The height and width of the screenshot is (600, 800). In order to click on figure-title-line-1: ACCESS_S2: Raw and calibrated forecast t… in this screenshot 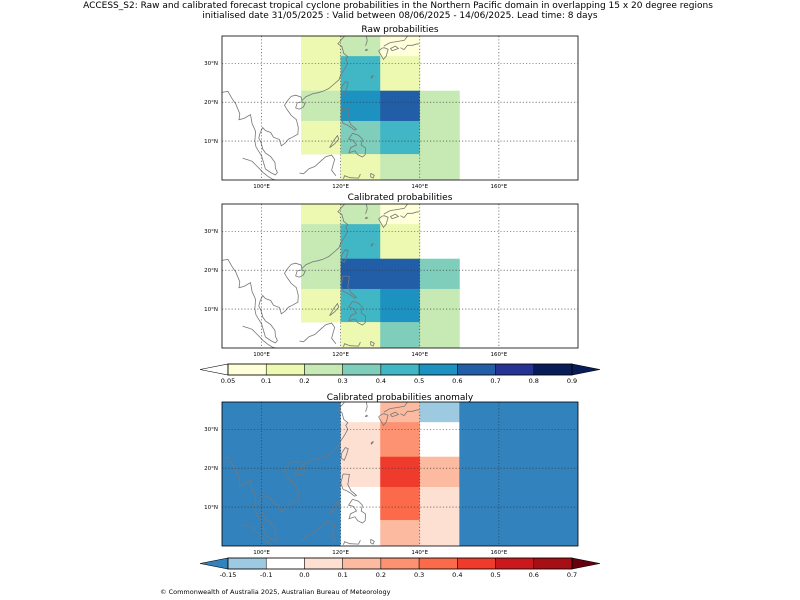, I will do `click(398, 6)`.